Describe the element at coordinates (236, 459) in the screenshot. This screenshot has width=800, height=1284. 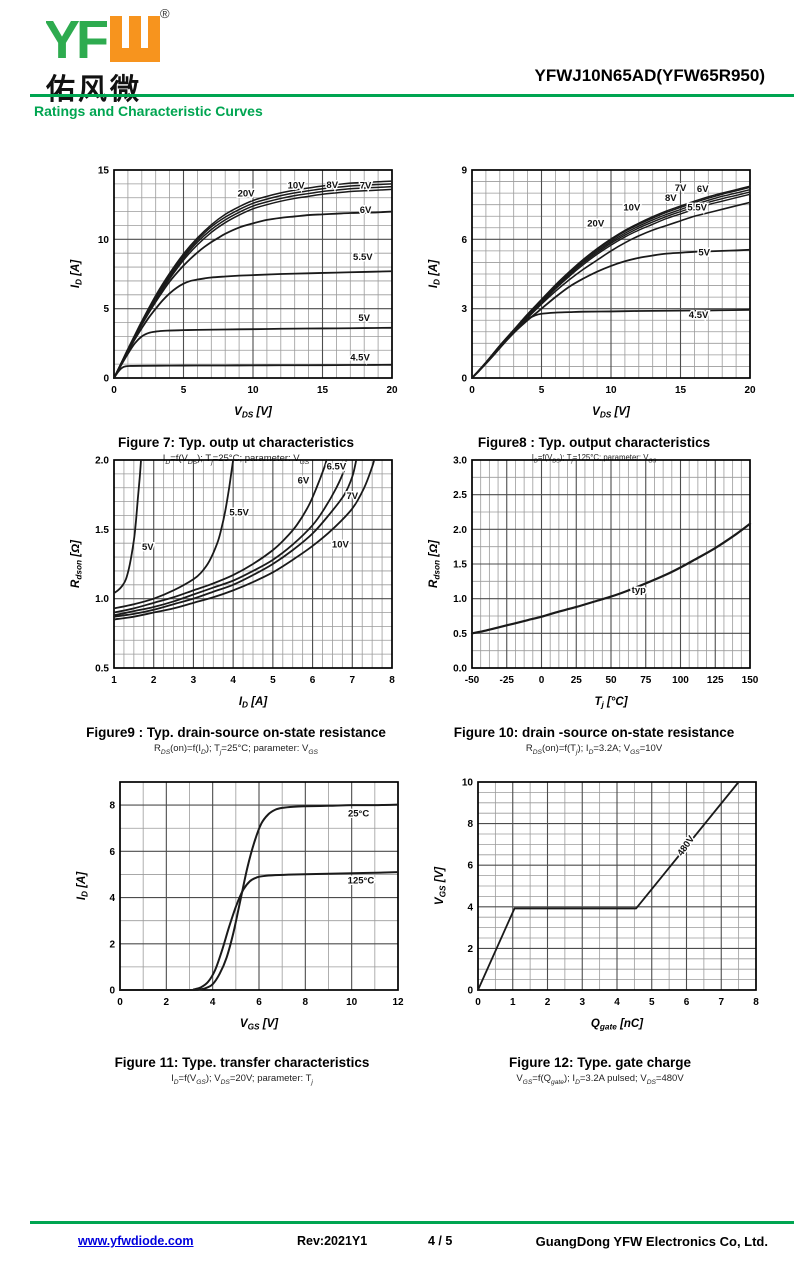
I see `figure-7-subtitle: ID=f(VDS); Tj=25°C; parameter: VGS` at that location.